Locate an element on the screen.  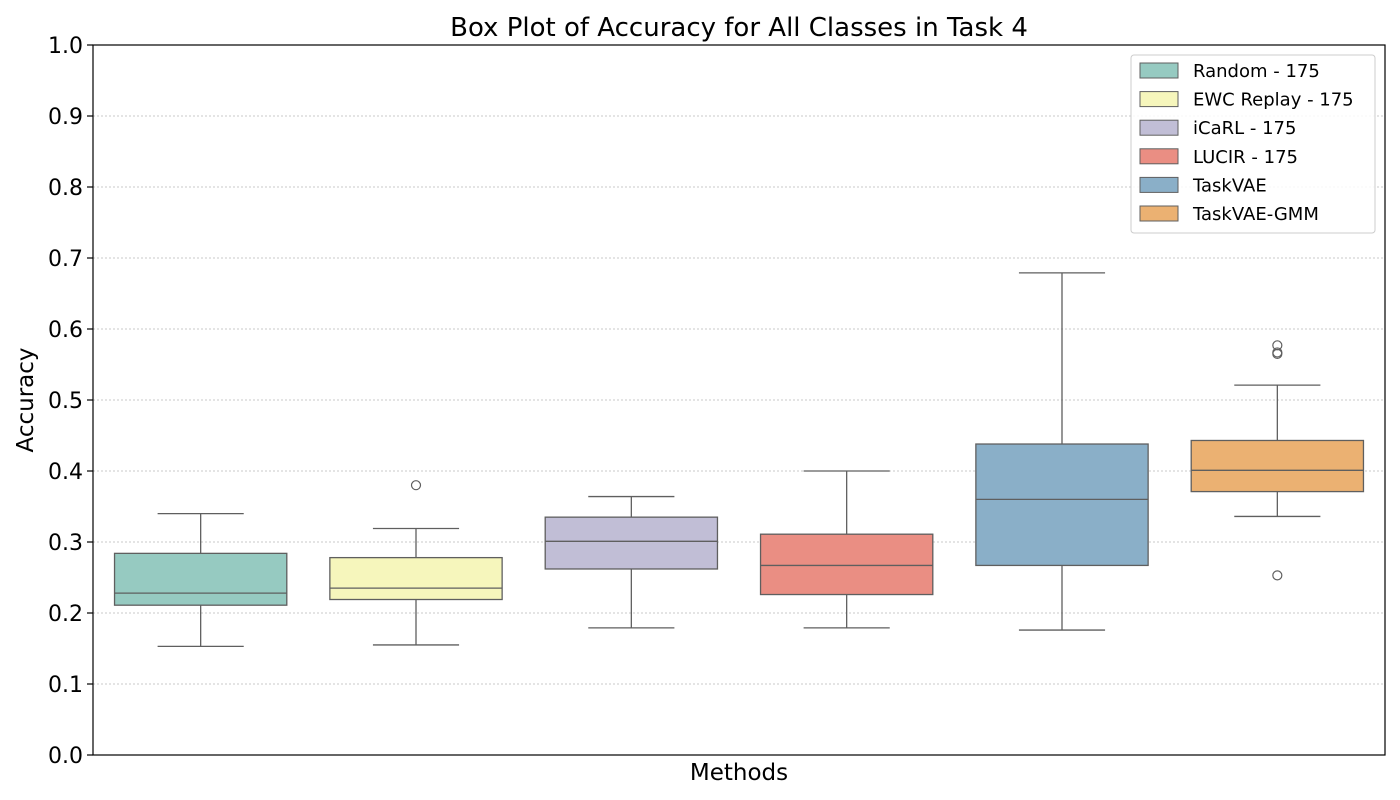
box-taskvae-gmm is located at coordinates (1277, 460).